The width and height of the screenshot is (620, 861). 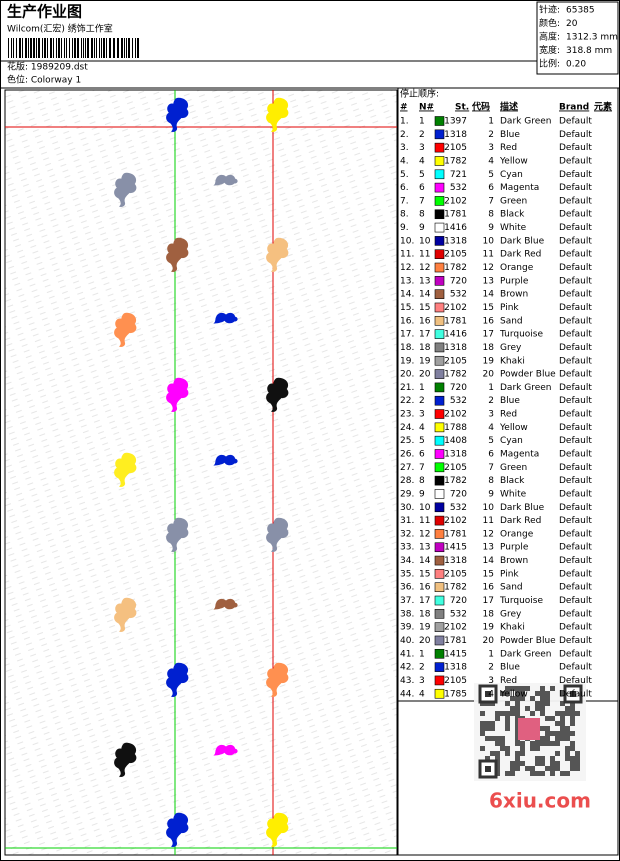 What do you see at coordinates (509, 107) in the screenshot?
I see `column-header: 描述` at bounding box center [509, 107].